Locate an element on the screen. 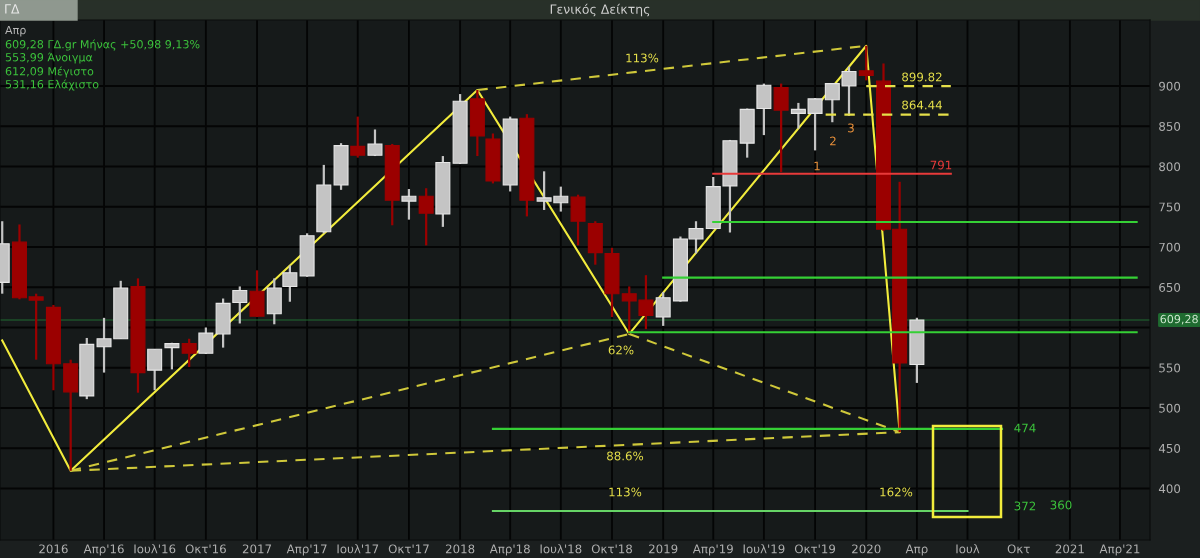  y-tick-label: 750 is located at coordinates (1170, 207).